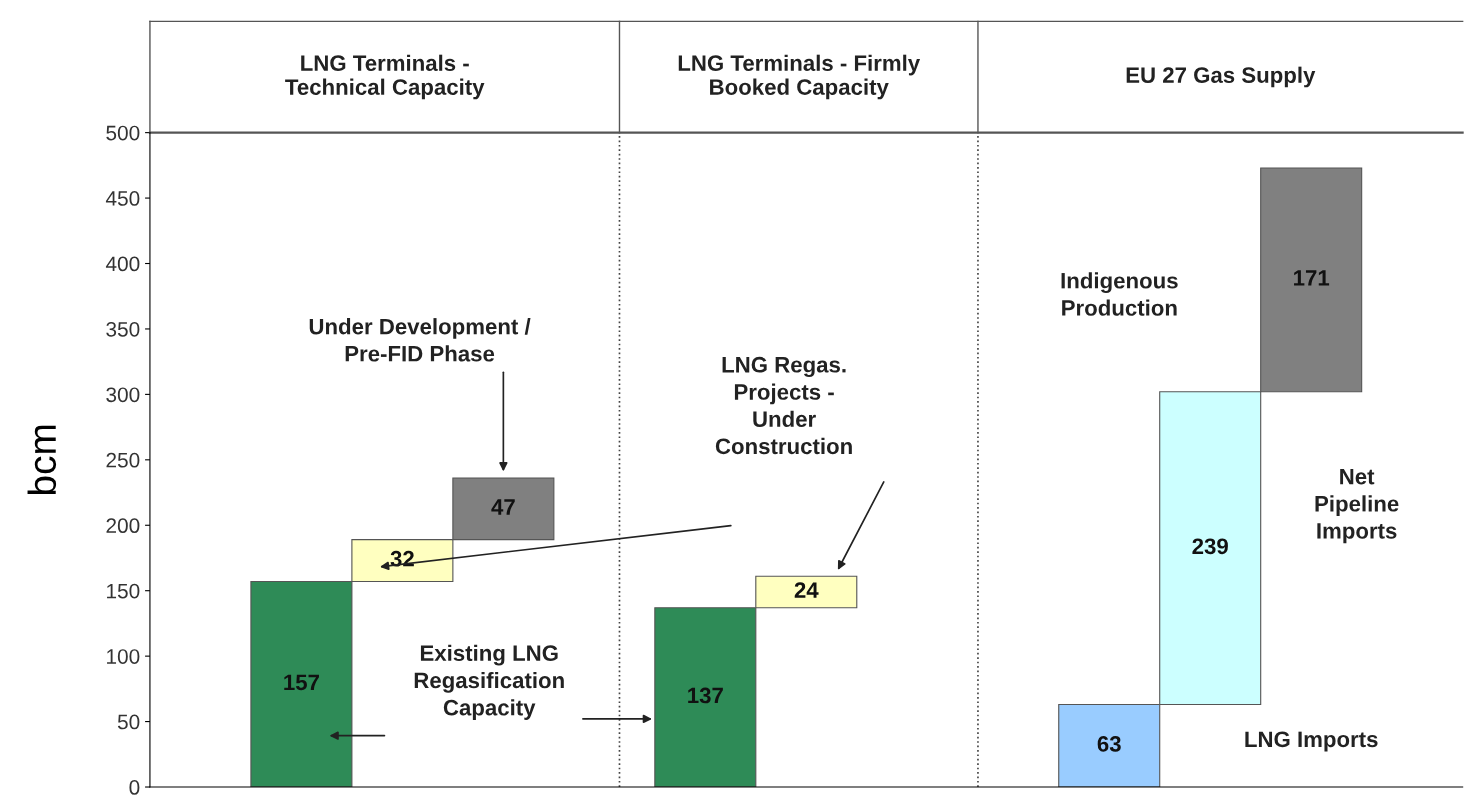  I want to click on y-tick-label: 200, so click(123, 526).